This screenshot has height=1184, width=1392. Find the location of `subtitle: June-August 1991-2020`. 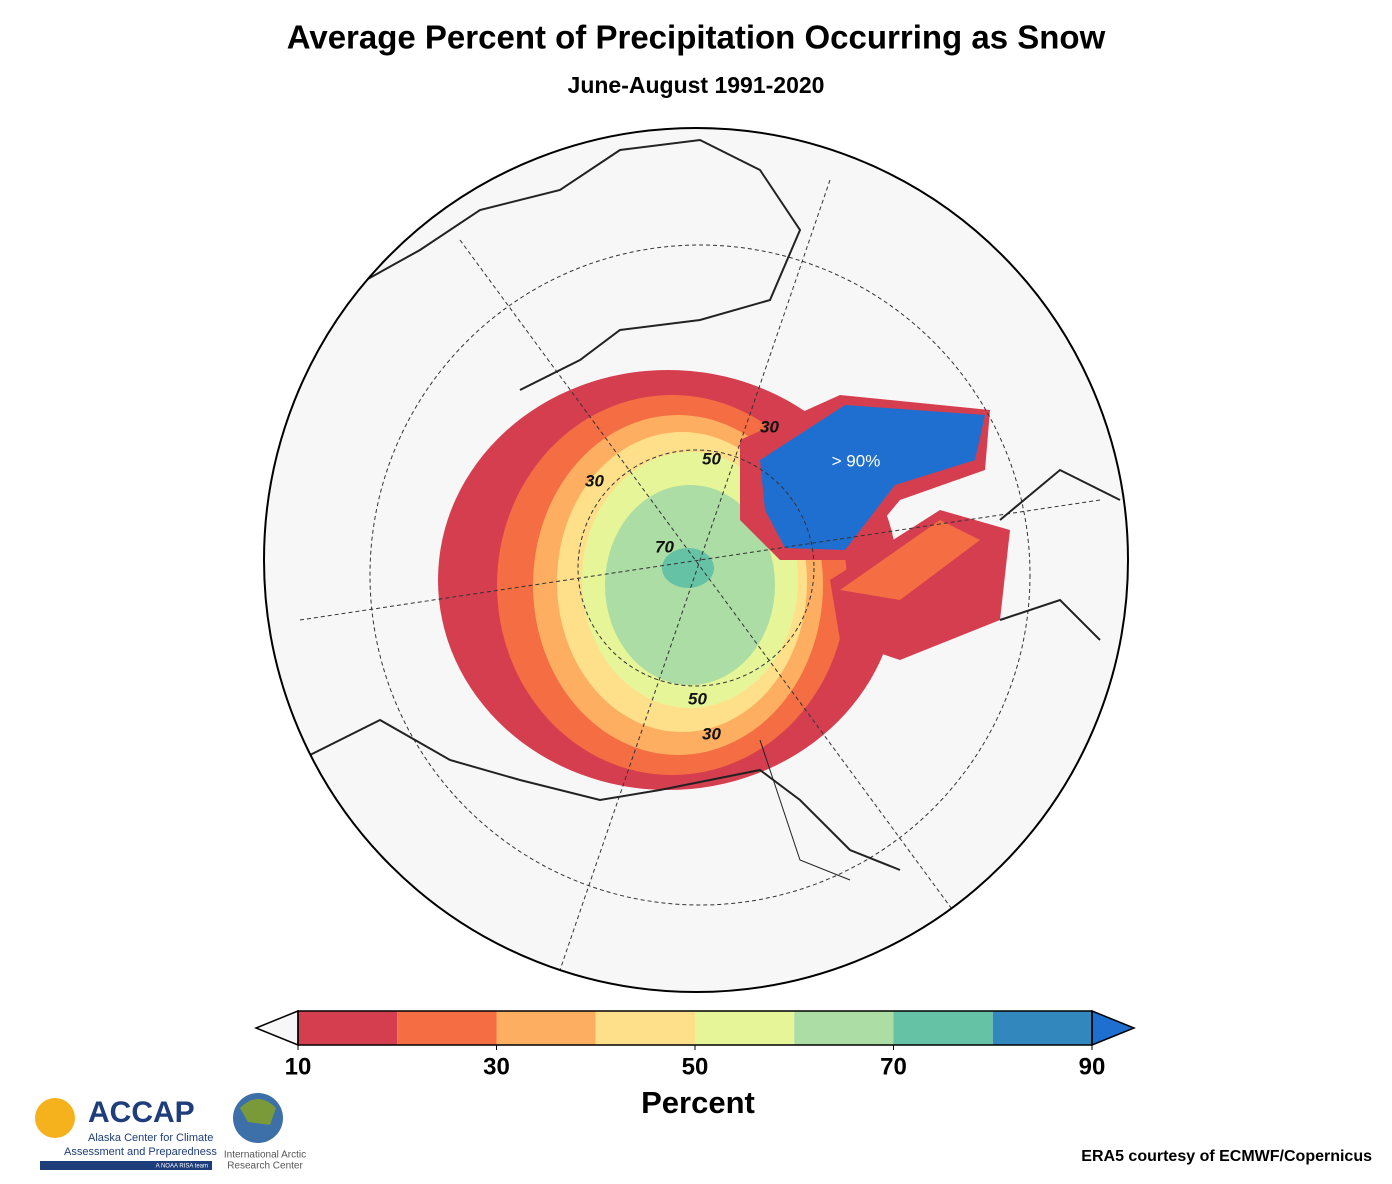

subtitle: June-August 1991-2020 is located at coordinates (696, 85).